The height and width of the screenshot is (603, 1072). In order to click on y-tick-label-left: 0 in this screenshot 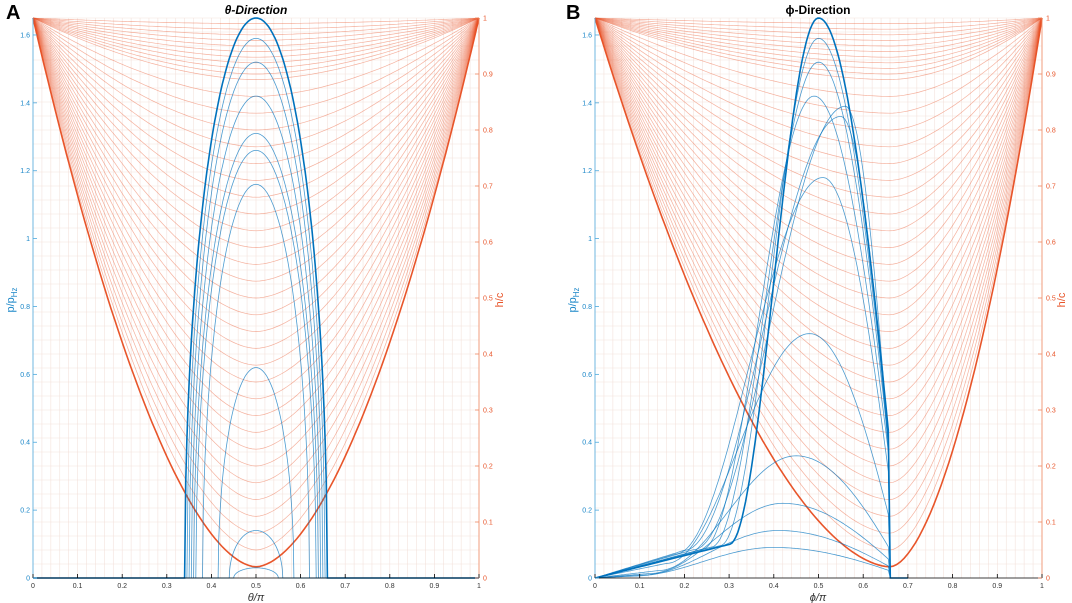, I will do `click(28, 579)`.